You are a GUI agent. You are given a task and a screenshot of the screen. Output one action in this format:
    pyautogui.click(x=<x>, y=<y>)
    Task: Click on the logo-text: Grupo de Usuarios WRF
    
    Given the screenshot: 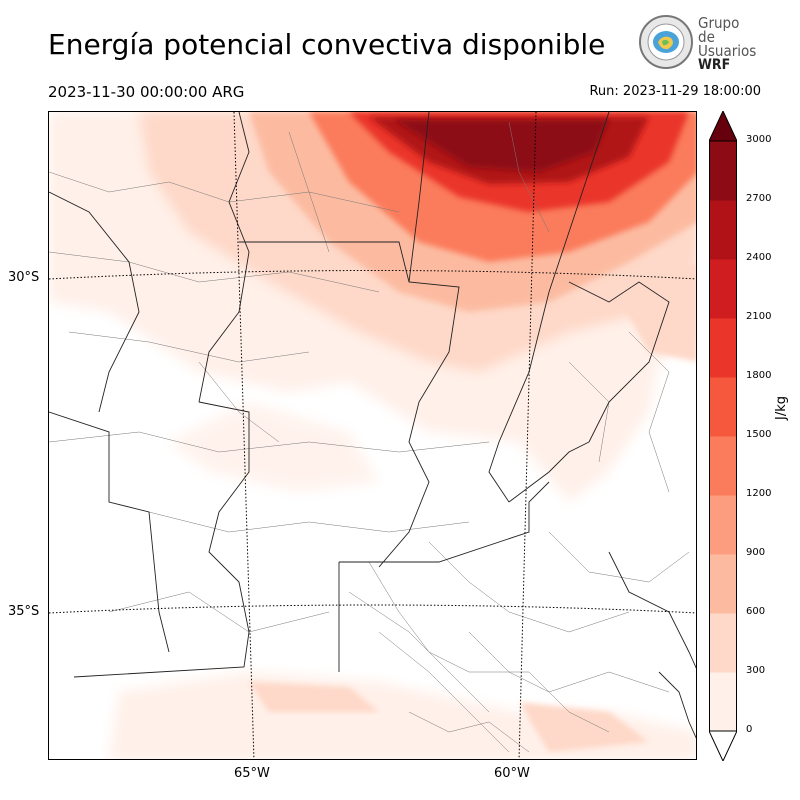 What is the action you would take?
    pyautogui.click(x=727, y=43)
    